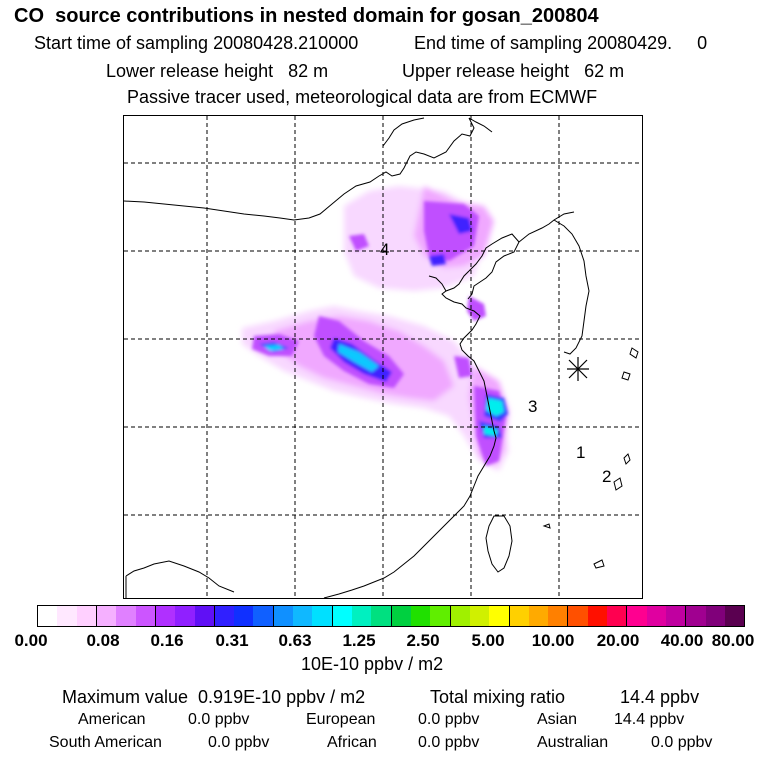 The image size is (768, 768). What do you see at coordinates (31, 640) in the screenshot?
I see `colorbar-tick-label: 0.00` at bounding box center [31, 640].